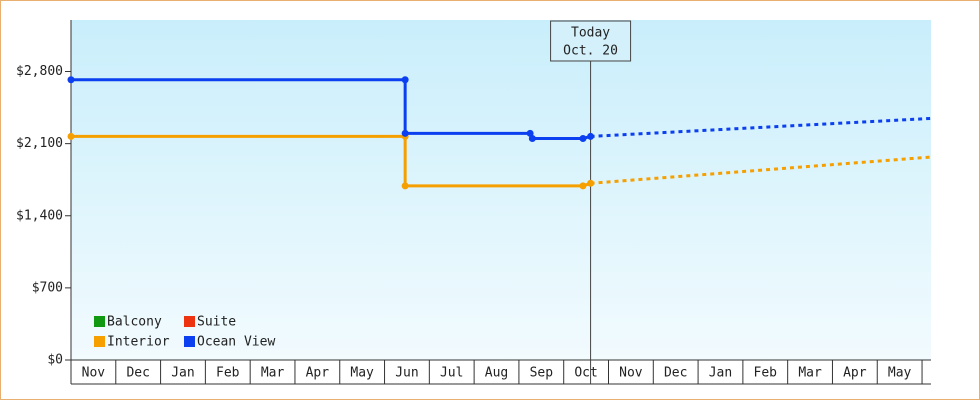 The image size is (980, 400). Describe the element at coordinates (585, 373) in the screenshot. I see `x-tick-label: Oct` at that location.